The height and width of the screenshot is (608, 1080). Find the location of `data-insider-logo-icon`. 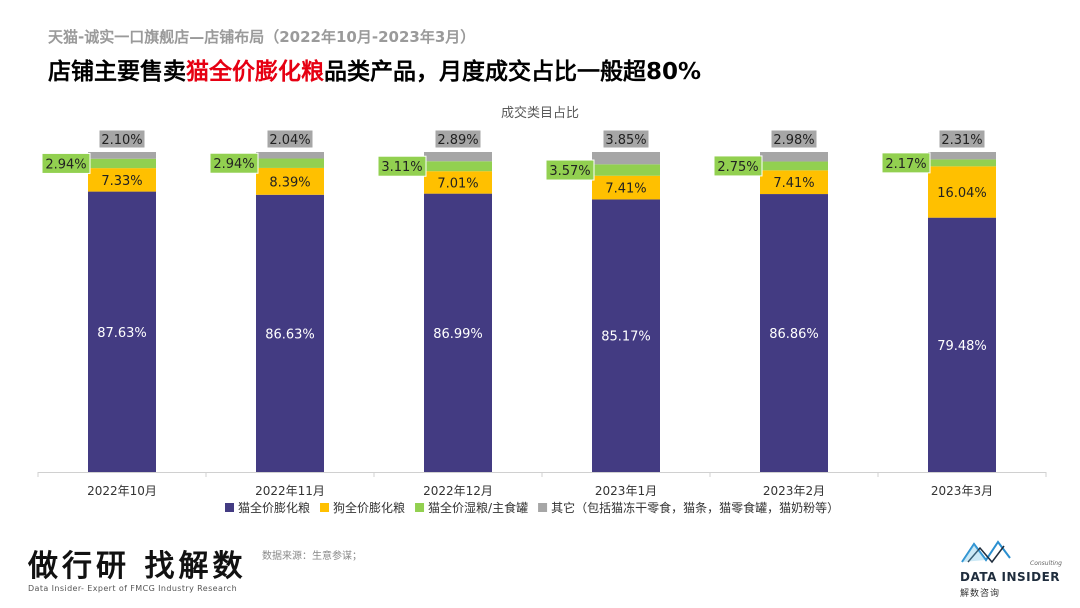

data-insider-logo-icon is located at coordinates (986, 552).